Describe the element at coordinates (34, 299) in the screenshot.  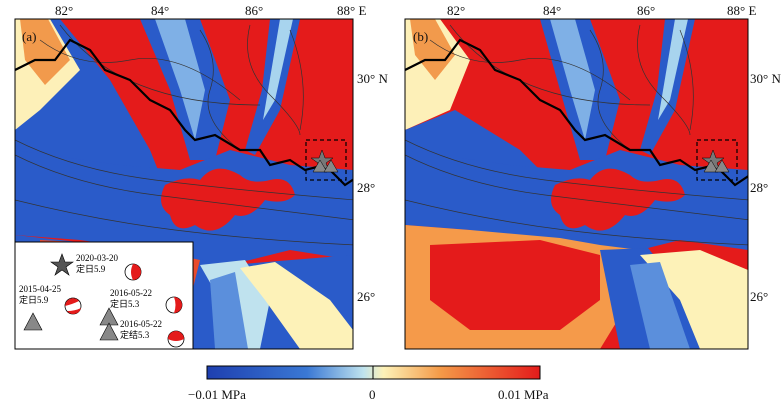
I see `legend-place-2: 定日5.9` at that location.